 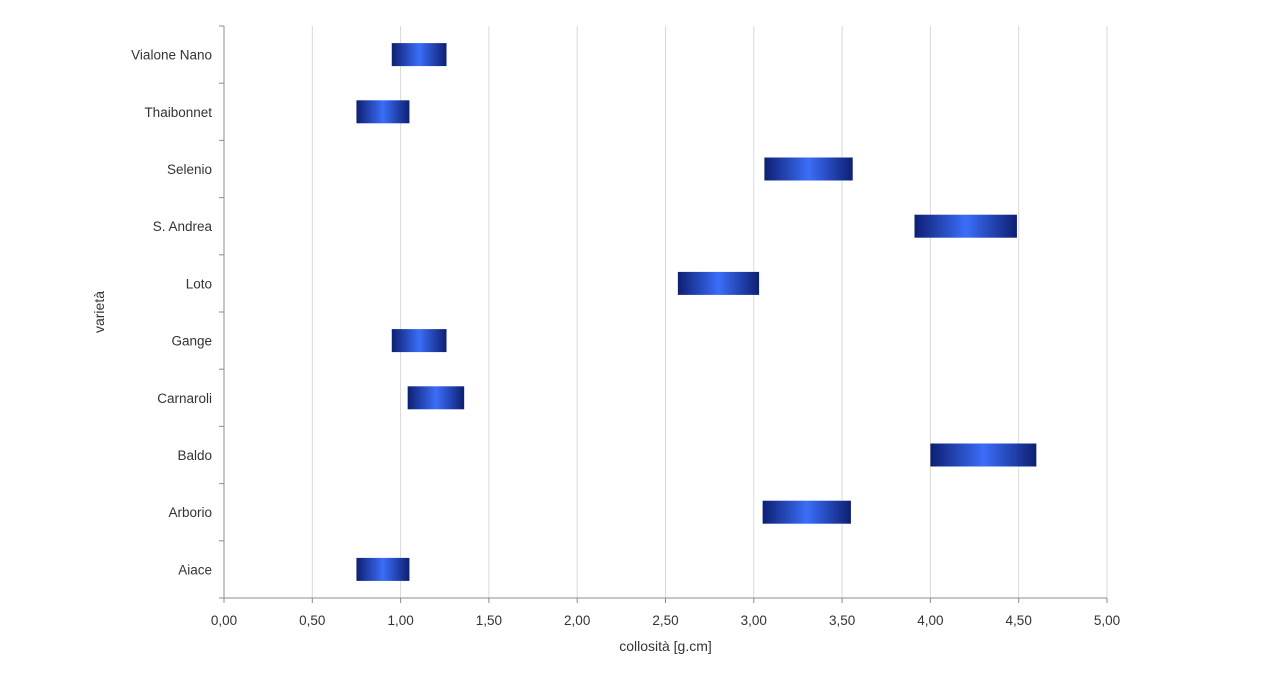 What do you see at coordinates (665, 620) in the screenshot?
I see `x-tick-label: 2,50` at bounding box center [665, 620].